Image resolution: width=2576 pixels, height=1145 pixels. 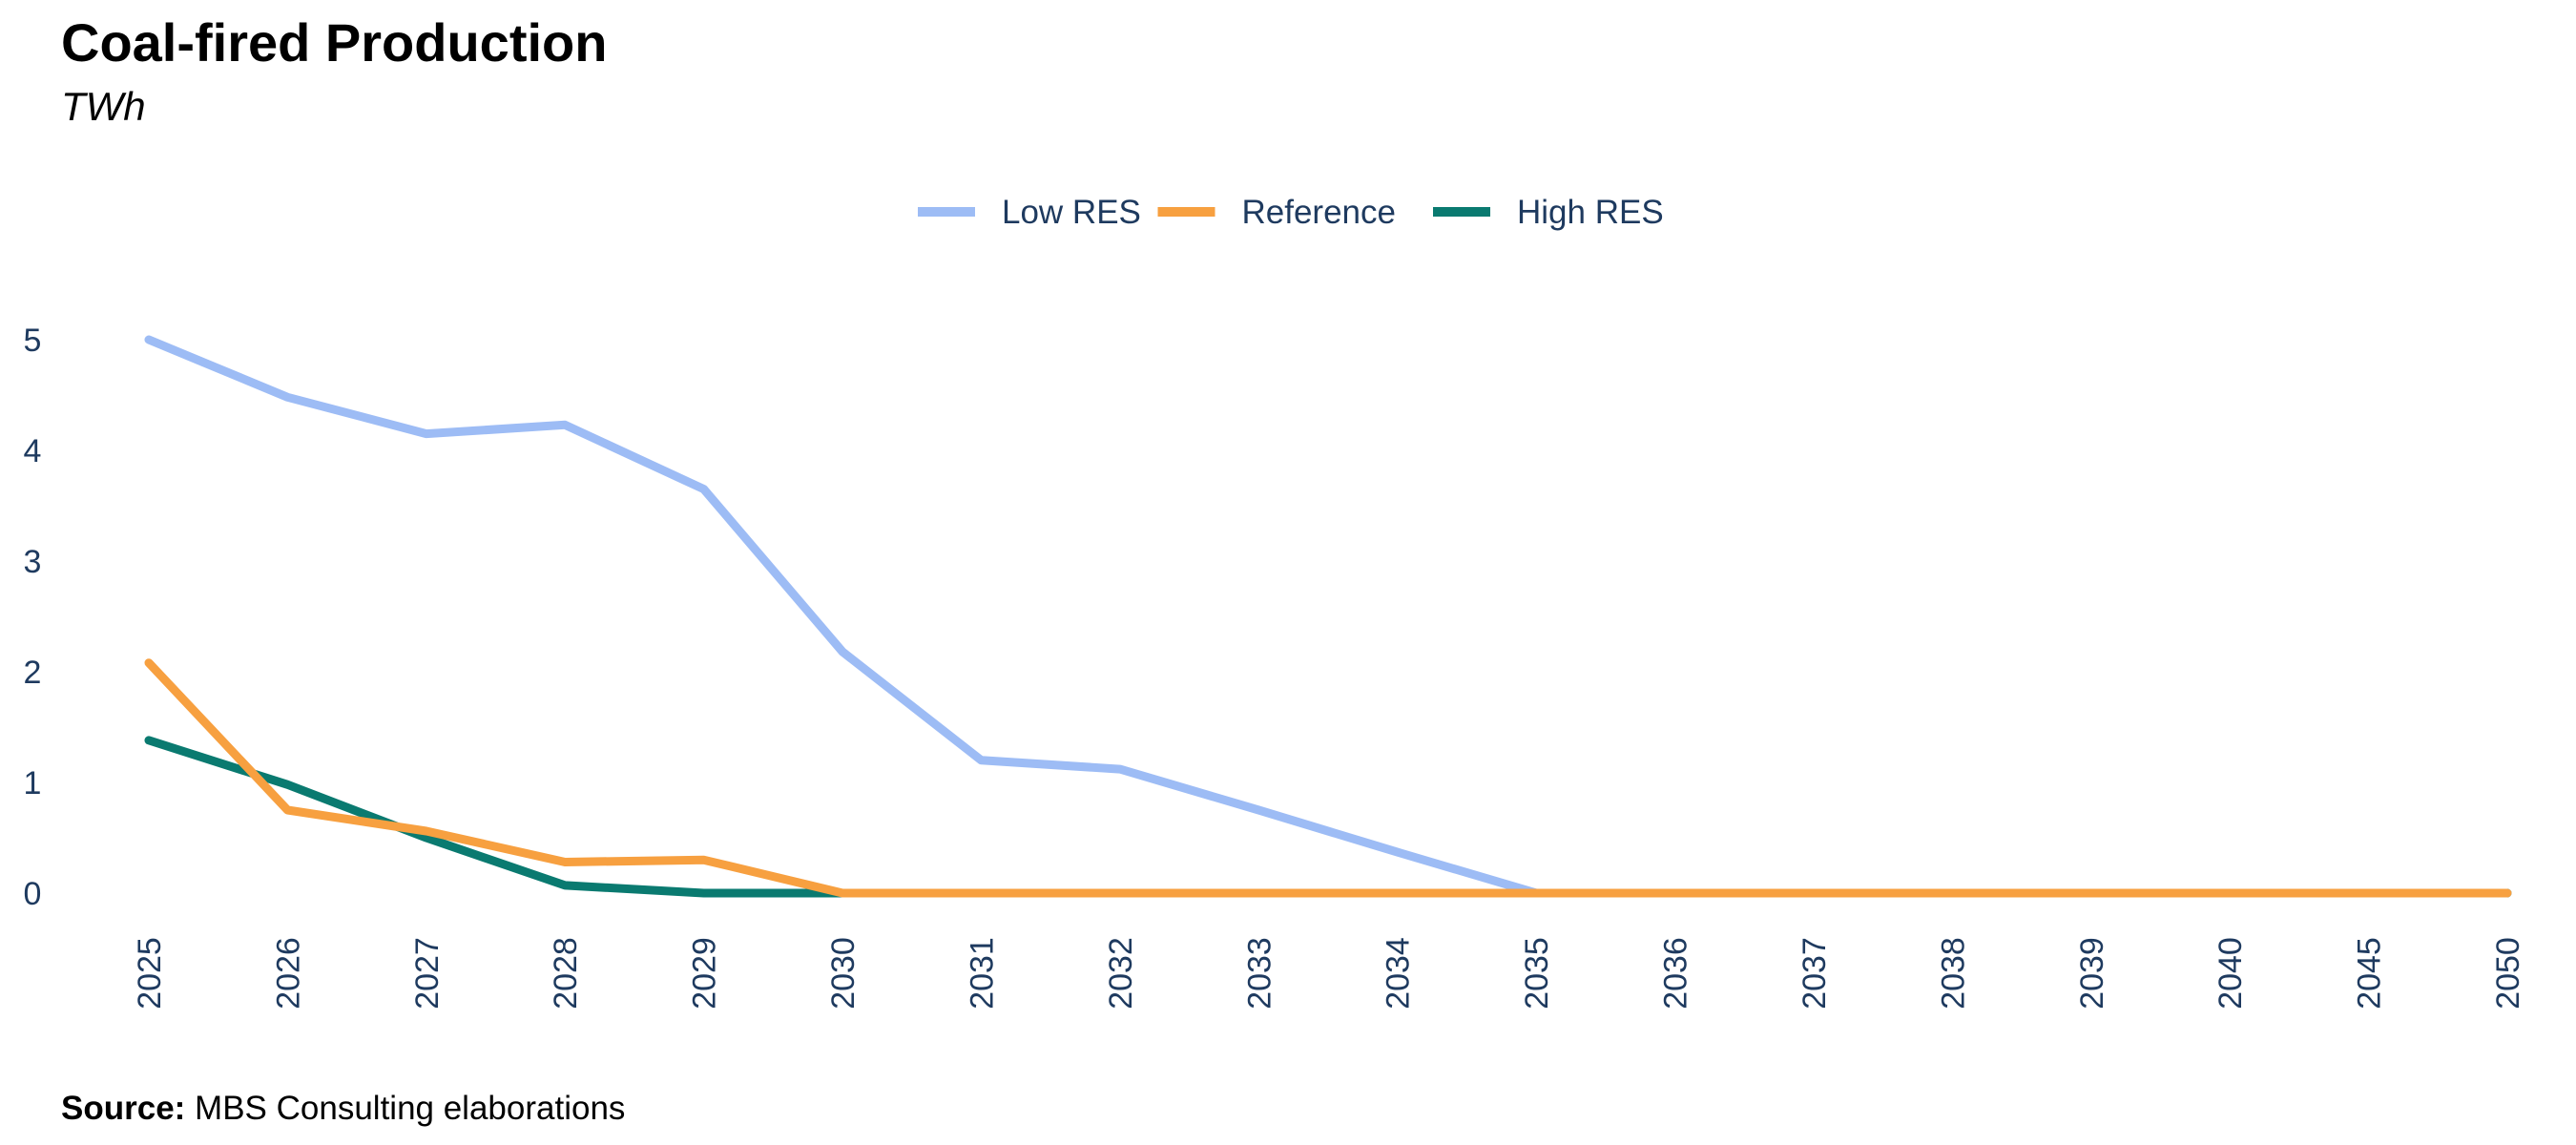 I want to click on x-tick-label: 2040, so click(x=2230, y=974).